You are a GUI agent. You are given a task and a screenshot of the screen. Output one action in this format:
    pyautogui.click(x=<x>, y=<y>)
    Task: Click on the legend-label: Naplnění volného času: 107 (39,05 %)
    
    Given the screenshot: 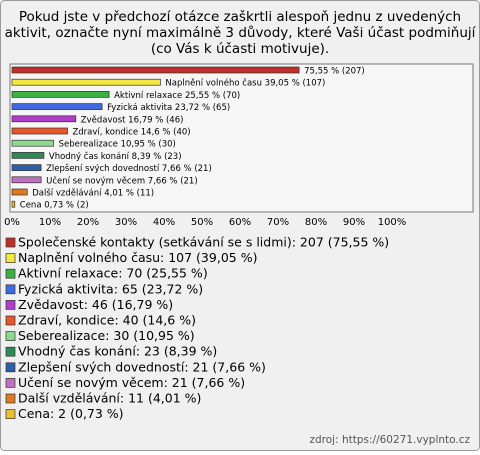 What is the action you would take?
    pyautogui.click(x=137, y=257)
    